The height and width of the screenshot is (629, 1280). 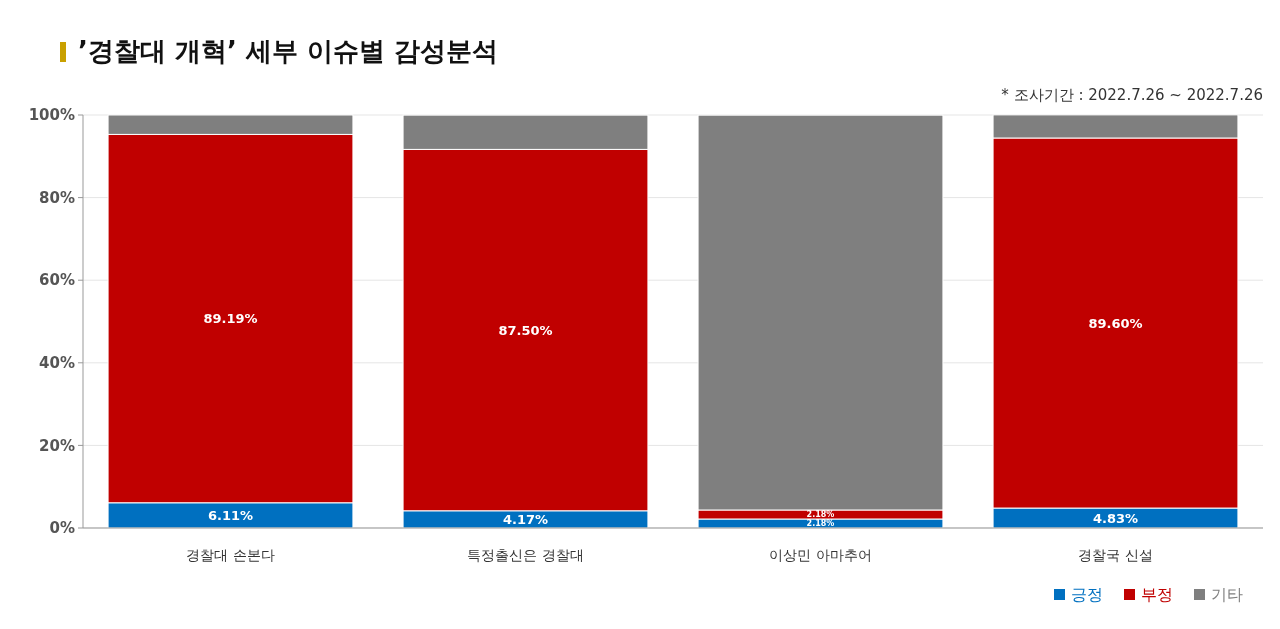 What do you see at coordinates (1157, 594) in the screenshot?
I see `text: 부정` at bounding box center [1157, 594].